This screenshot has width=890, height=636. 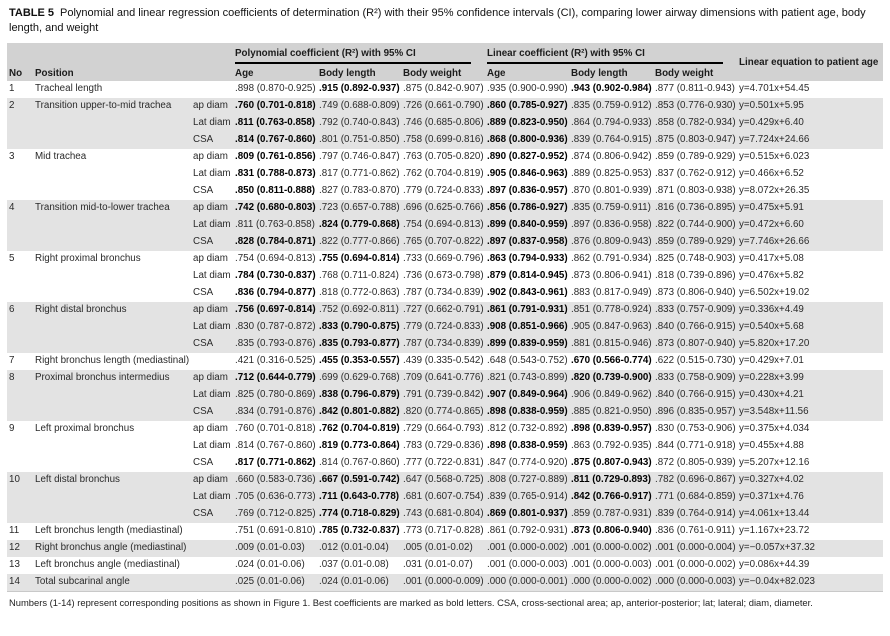 I want to click on cell-poly-r2: .818 (0.772-0.863), so click(x=359, y=293).